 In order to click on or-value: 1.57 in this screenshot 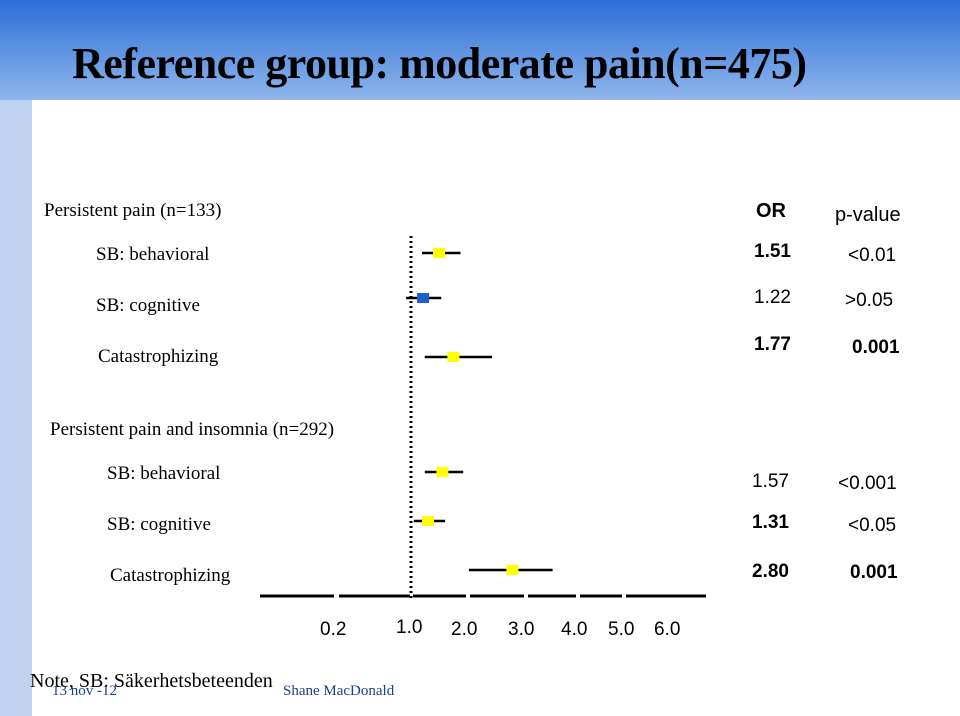, I will do `click(770, 481)`.